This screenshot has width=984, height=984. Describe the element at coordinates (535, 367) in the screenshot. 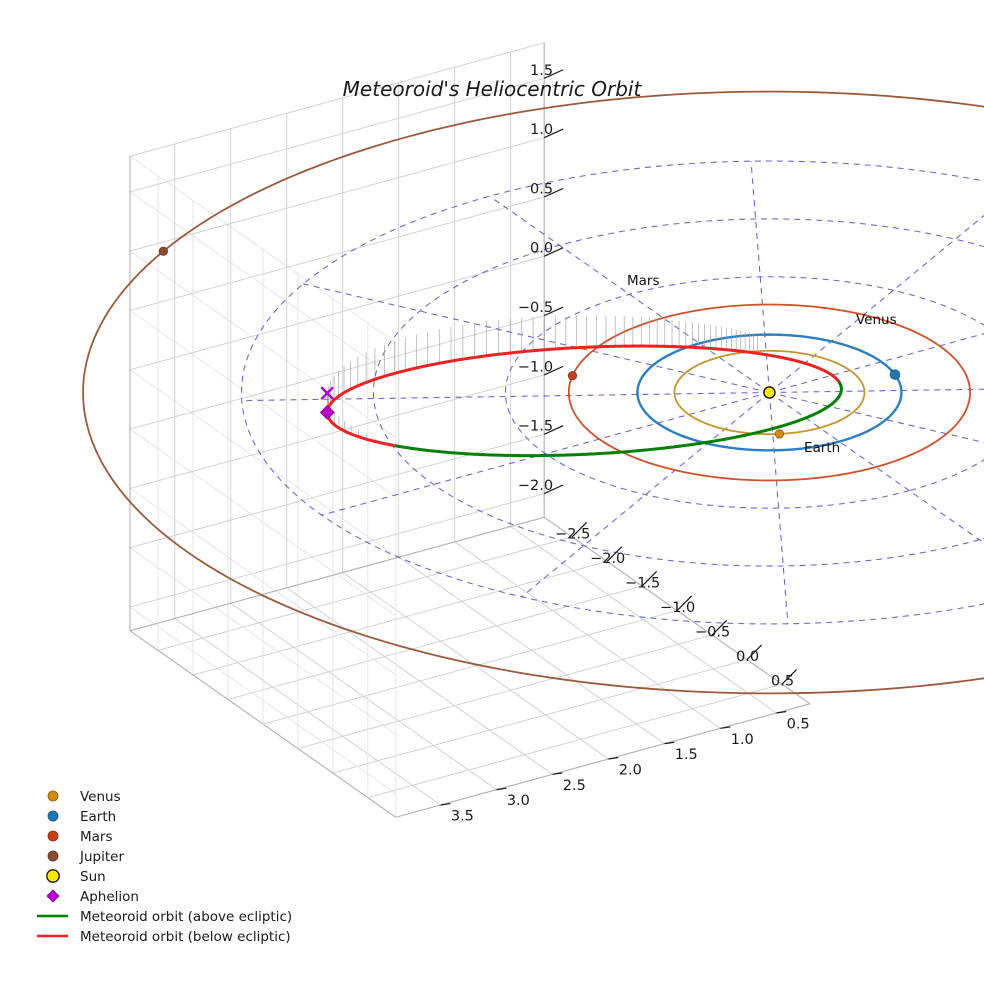

I see `z-axis-tick-label-2: −1.0` at that location.